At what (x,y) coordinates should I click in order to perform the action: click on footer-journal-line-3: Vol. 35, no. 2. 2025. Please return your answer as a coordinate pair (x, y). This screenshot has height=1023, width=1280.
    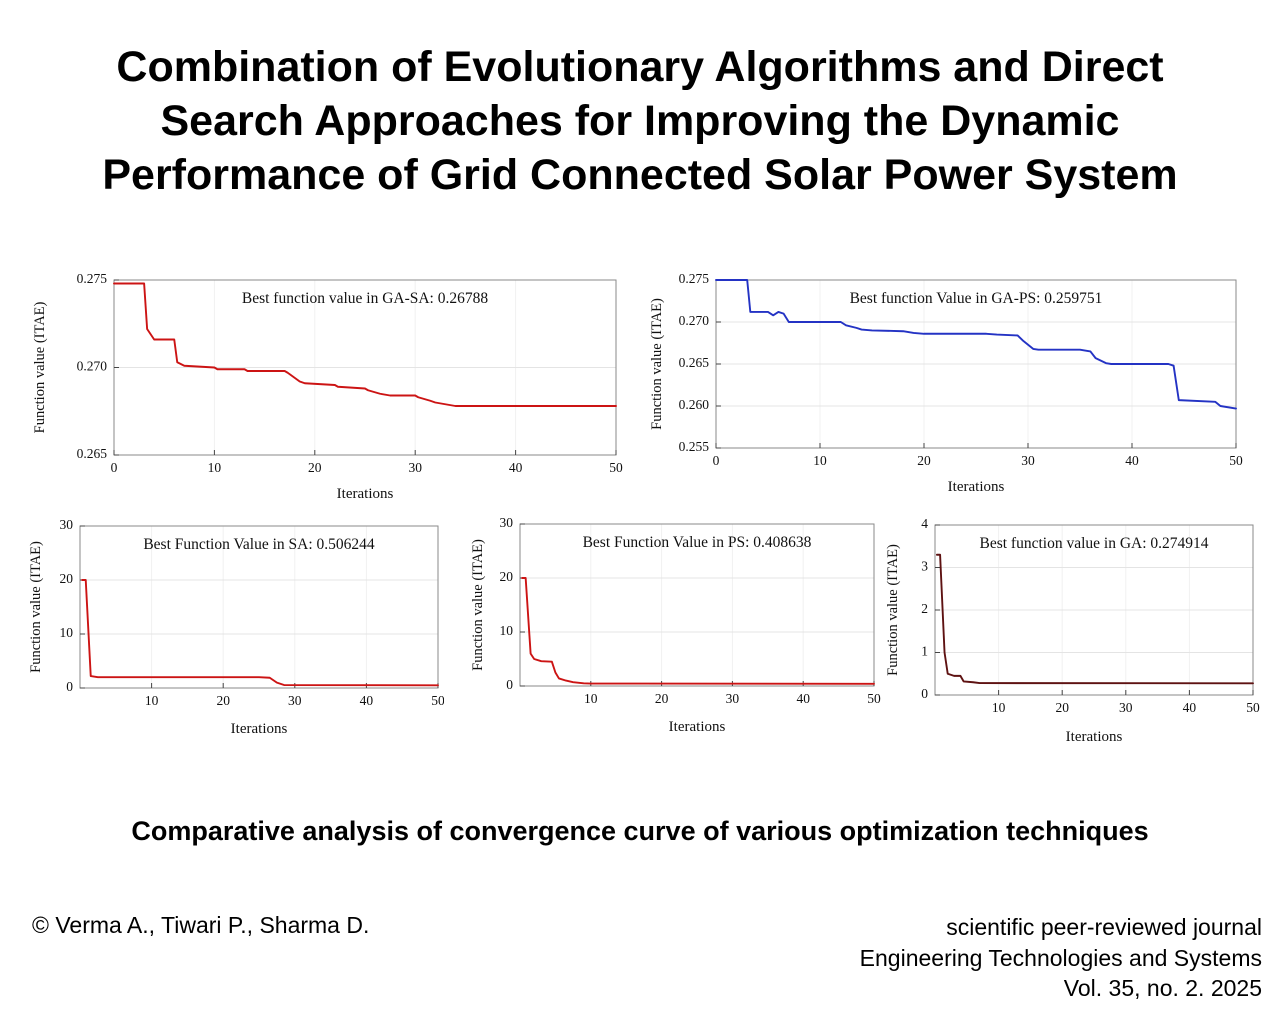
    Looking at the image, I should click on (1162, 988).